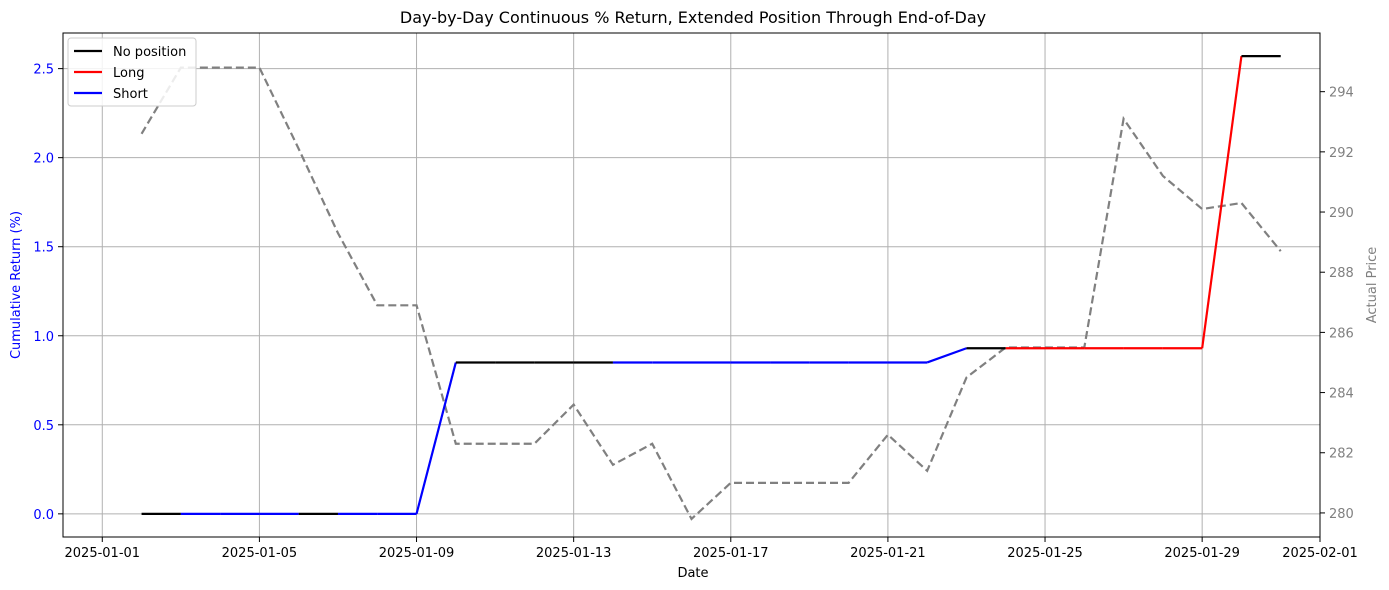 This screenshot has height=590, width=1389. I want to click on x-axis-title: Date, so click(692, 573).